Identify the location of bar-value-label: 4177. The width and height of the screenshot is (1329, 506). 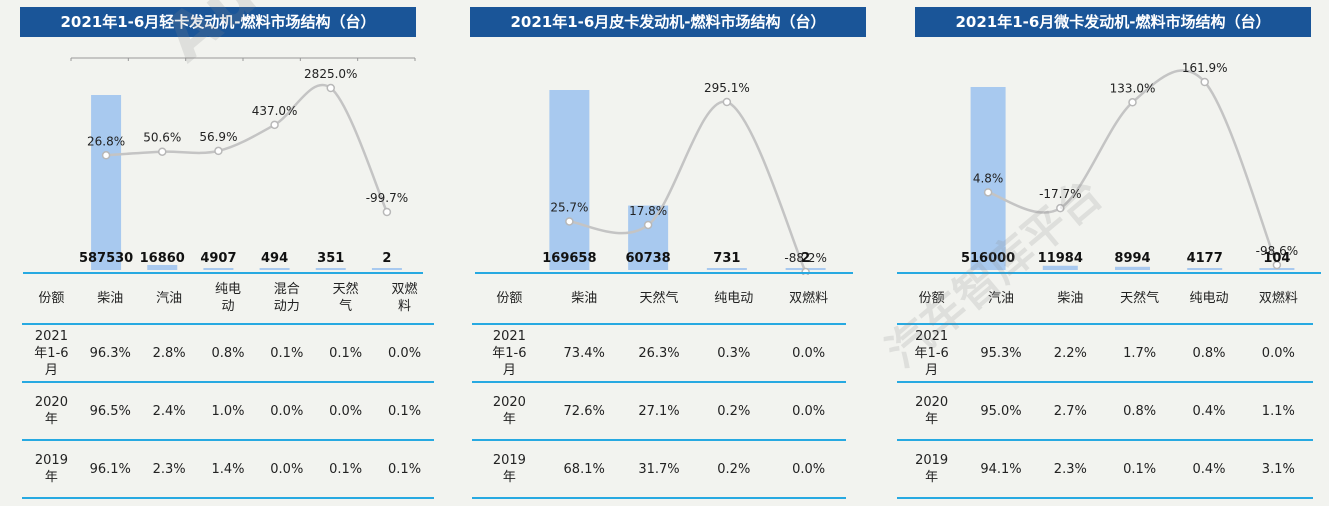
(1205, 258).